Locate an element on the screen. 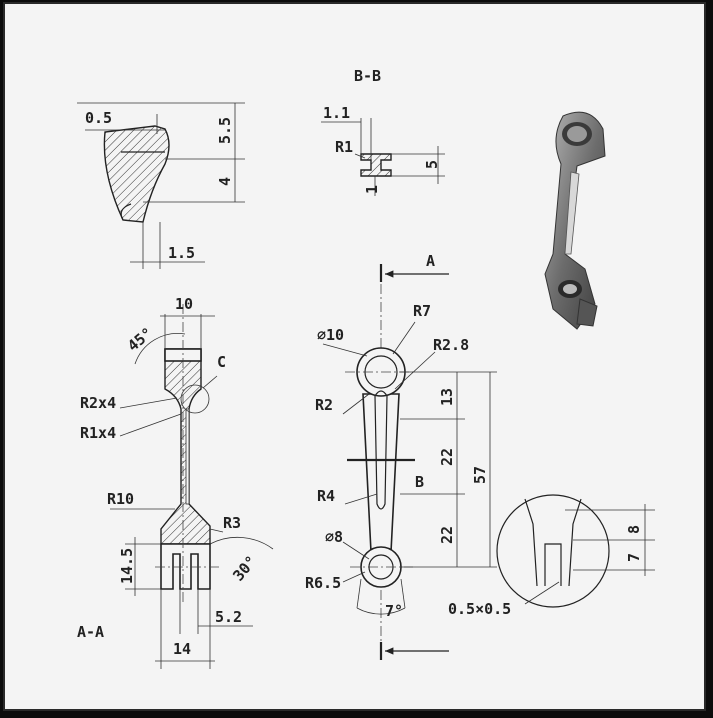 The width and height of the screenshot is (713, 718). dim-phi8: ∅8 is located at coordinates (334, 537).